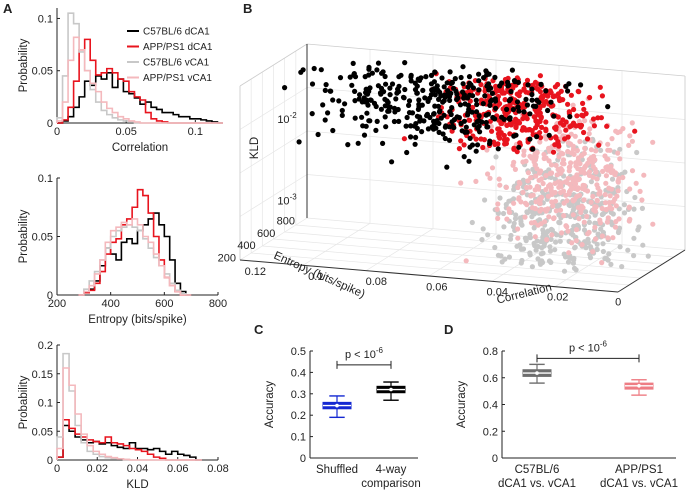 This screenshot has height=493, width=692. What do you see at coordinates (298, 373) in the screenshot?
I see `y-tick-label-C: 0.4` at bounding box center [298, 373].